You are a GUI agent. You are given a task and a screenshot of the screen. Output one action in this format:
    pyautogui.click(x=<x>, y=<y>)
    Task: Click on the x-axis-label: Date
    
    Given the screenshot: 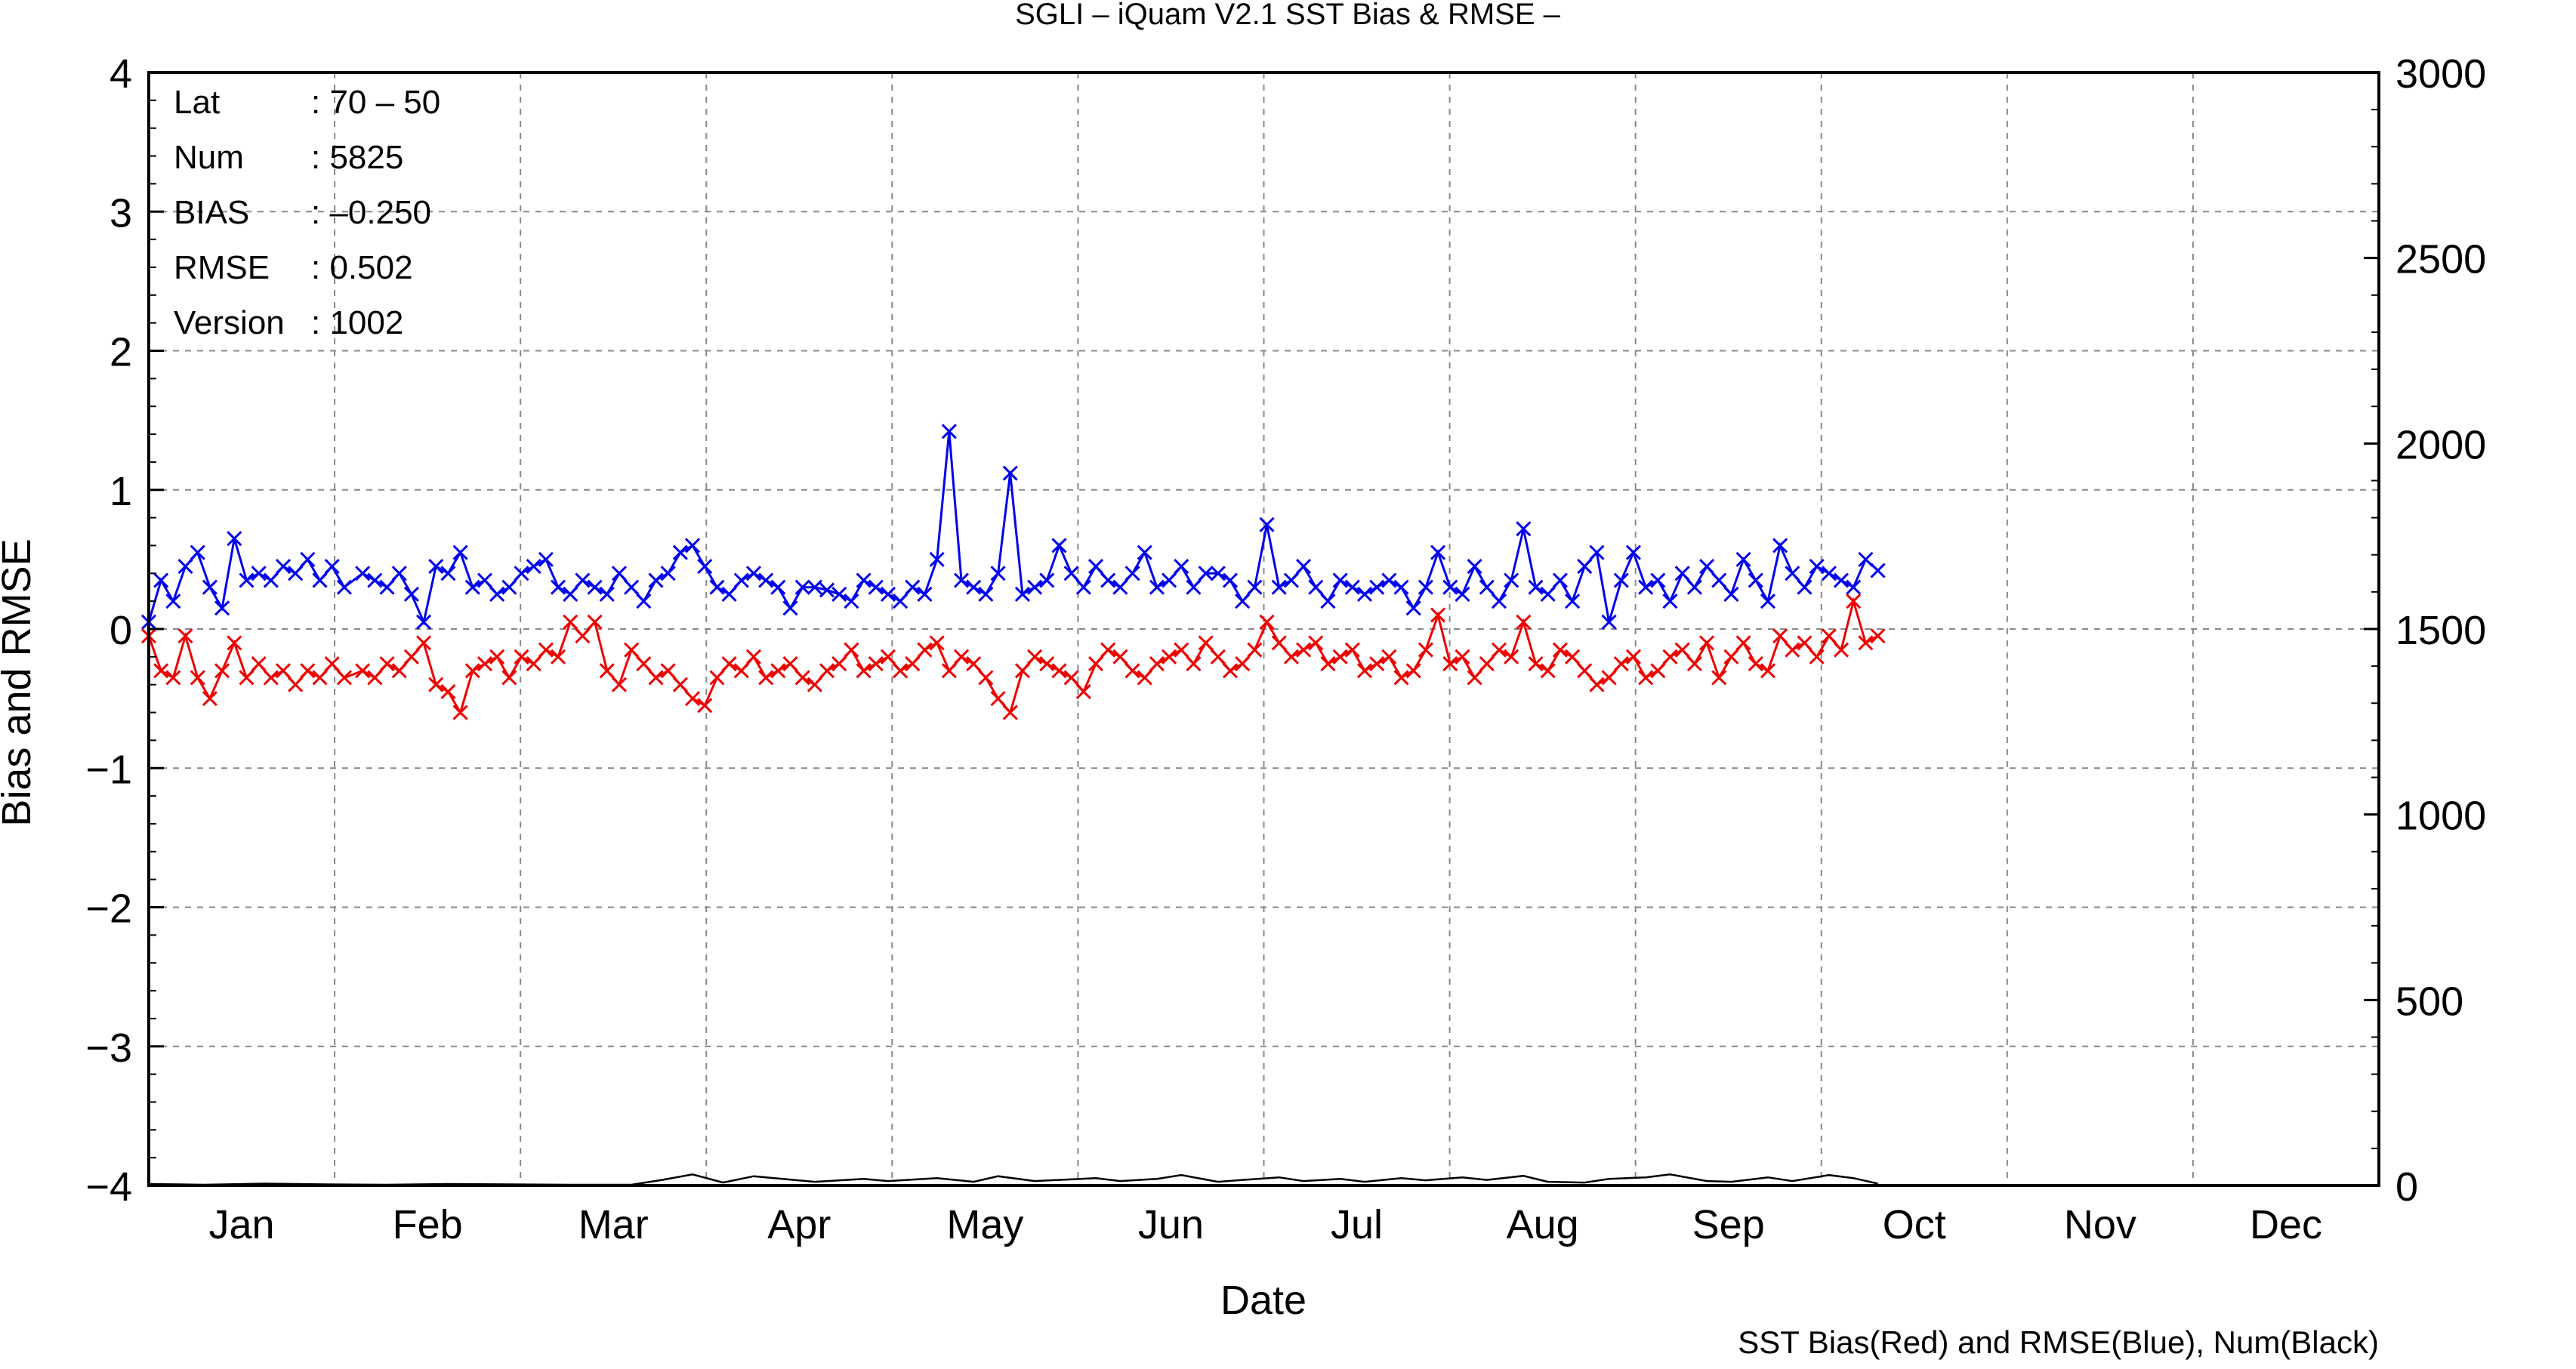 What is the action you would take?
    pyautogui.click(x=1263, y=1300)
    